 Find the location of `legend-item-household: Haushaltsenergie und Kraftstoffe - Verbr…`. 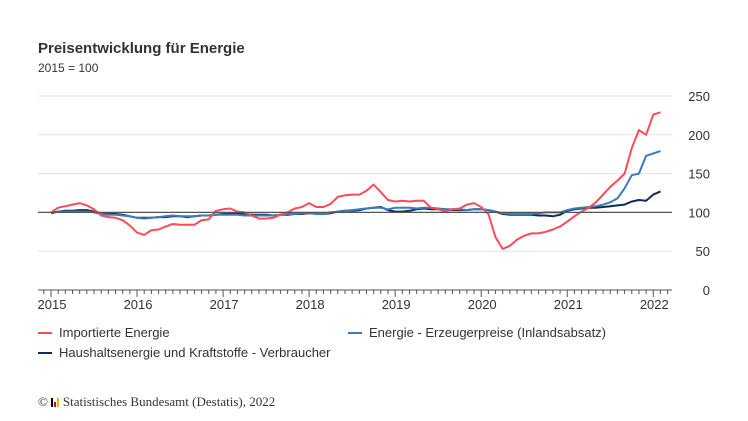

legend-item-household: Haushaltsenergie und Kraftstoffe - Verbr… is located at coordinates (184, 352).